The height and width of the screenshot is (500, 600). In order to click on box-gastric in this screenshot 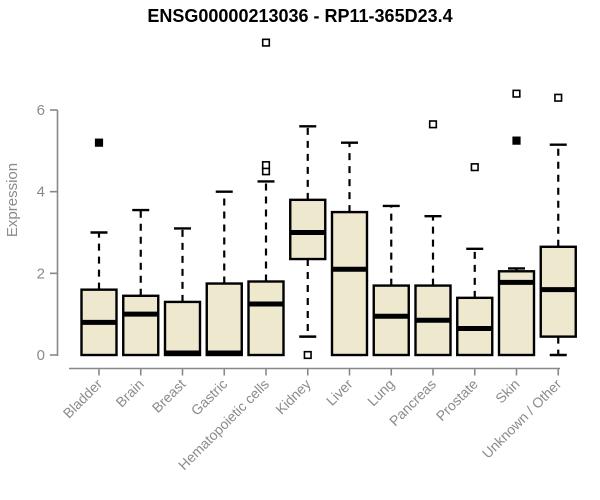, I will do `click(224, 273)`.